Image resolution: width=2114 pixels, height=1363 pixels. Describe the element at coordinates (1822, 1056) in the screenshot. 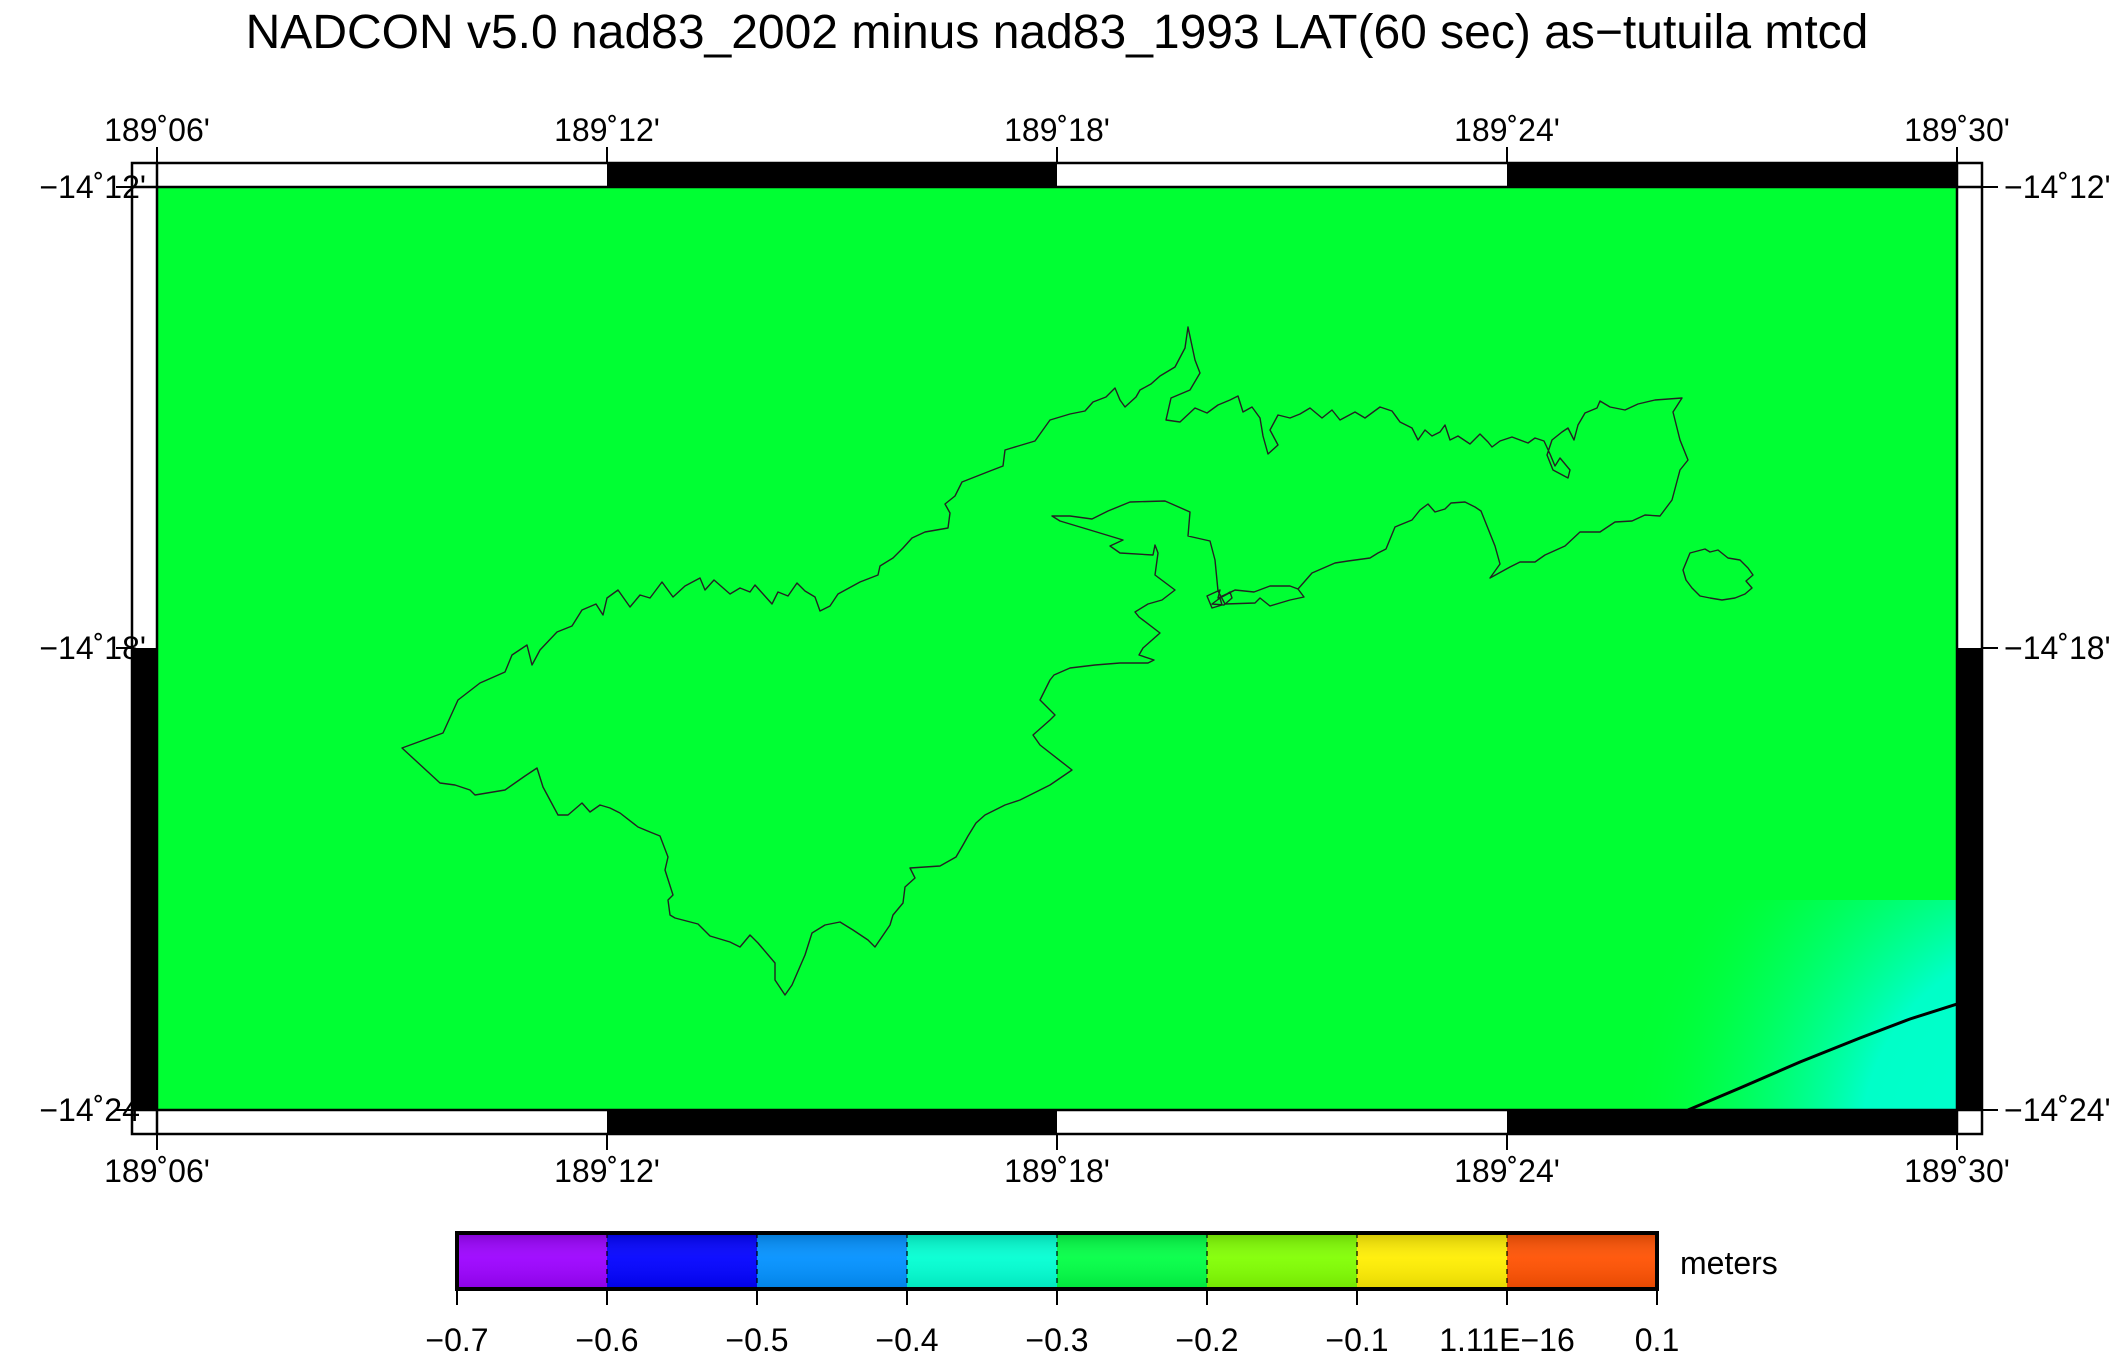

I see `contour-line` at that location.